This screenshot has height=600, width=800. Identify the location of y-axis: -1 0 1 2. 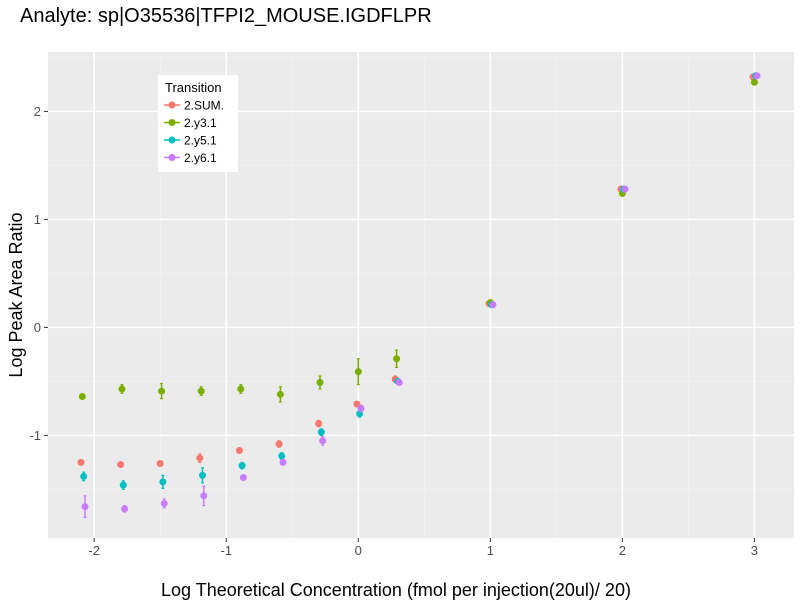
(38, 273).